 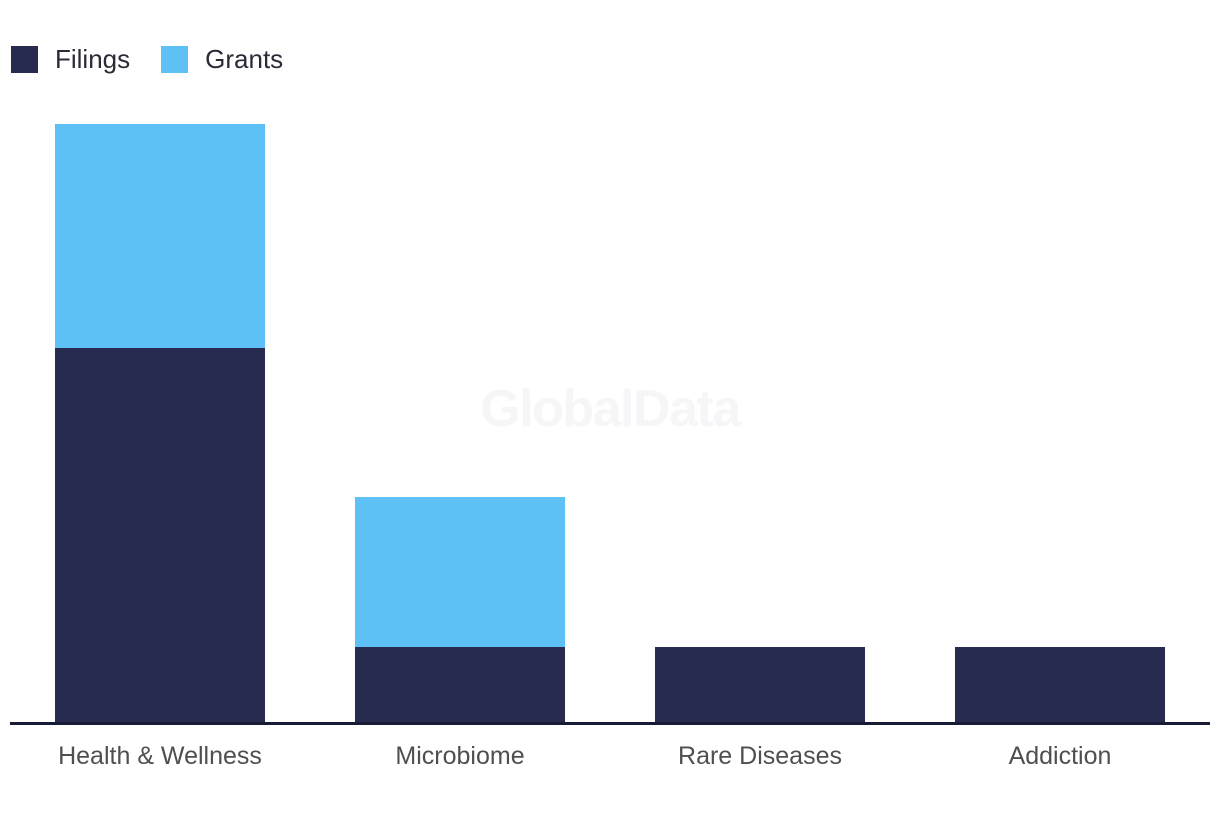 What do you see at coordinates (160, 756) in the screenshot?
I see `x-axis-label-health-wellness: Health & Wellness` at bounding box center [160, 756].